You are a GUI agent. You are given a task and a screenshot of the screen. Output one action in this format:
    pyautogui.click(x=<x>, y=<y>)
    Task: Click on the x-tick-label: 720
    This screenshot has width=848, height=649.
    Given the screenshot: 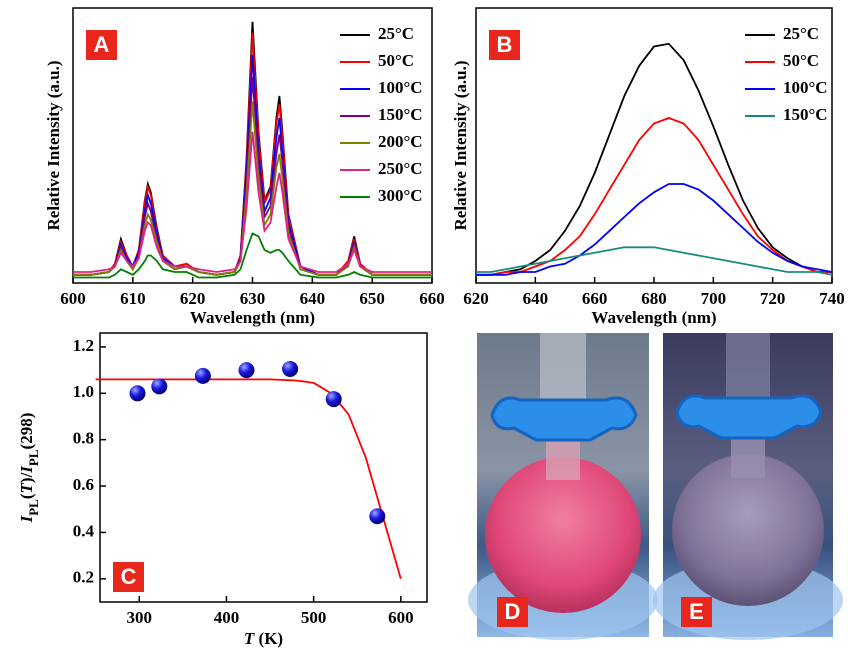 What is the action you would take?
    pyautogui.click(x=773, y=298)
    